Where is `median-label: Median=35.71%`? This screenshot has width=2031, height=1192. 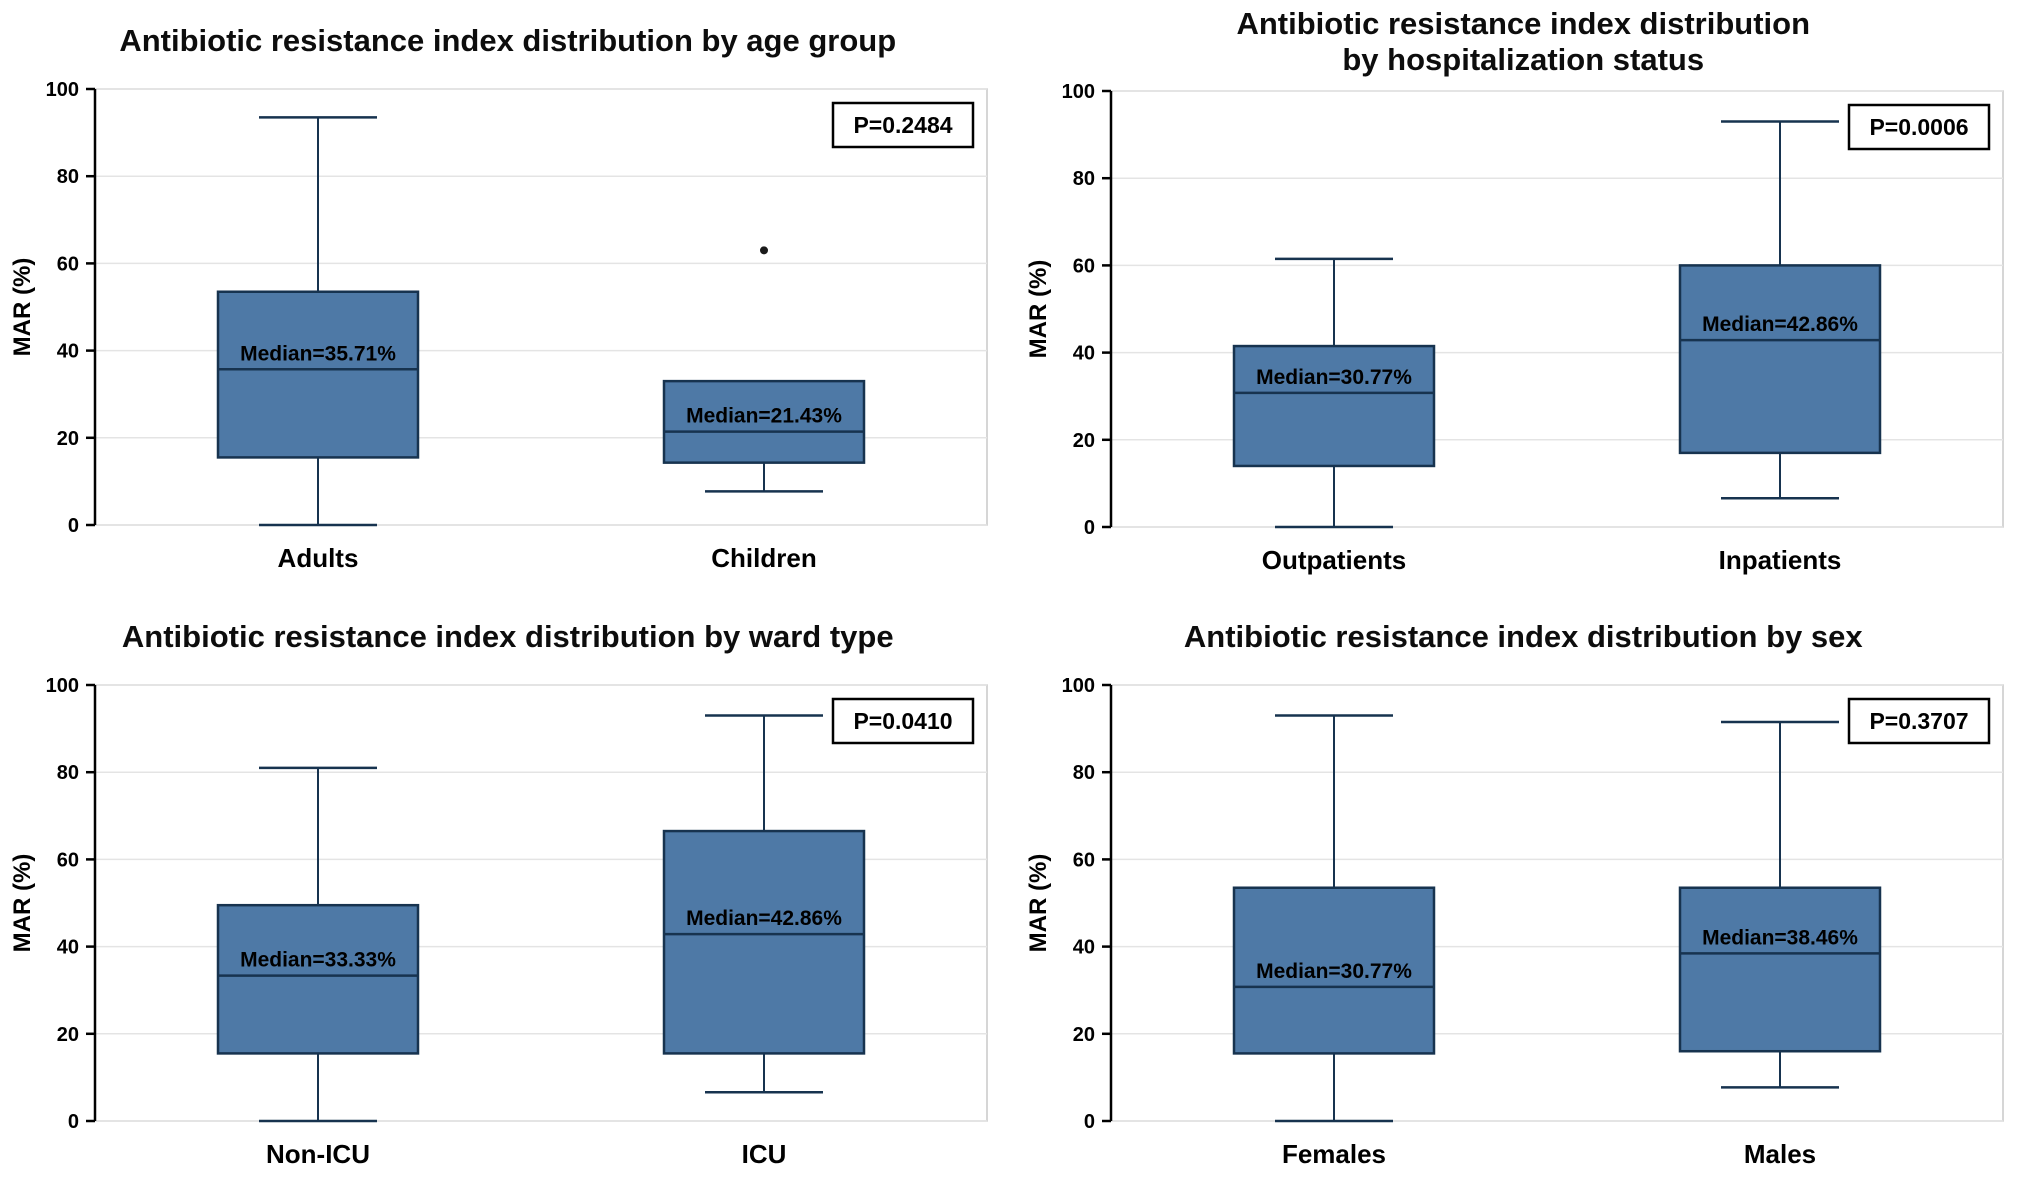 median-label: Median=35.71% is located at coordinates (318, 353).